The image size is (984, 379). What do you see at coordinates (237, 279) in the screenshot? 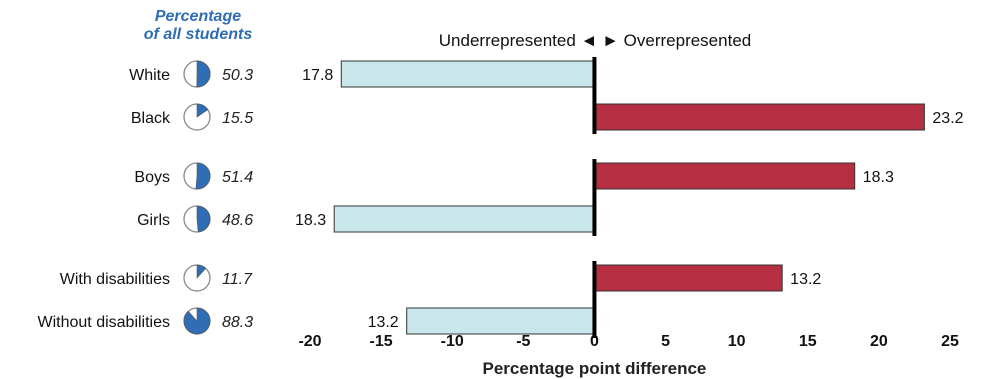
I see `share-value: 11.7` at bounding box center [237, 279].